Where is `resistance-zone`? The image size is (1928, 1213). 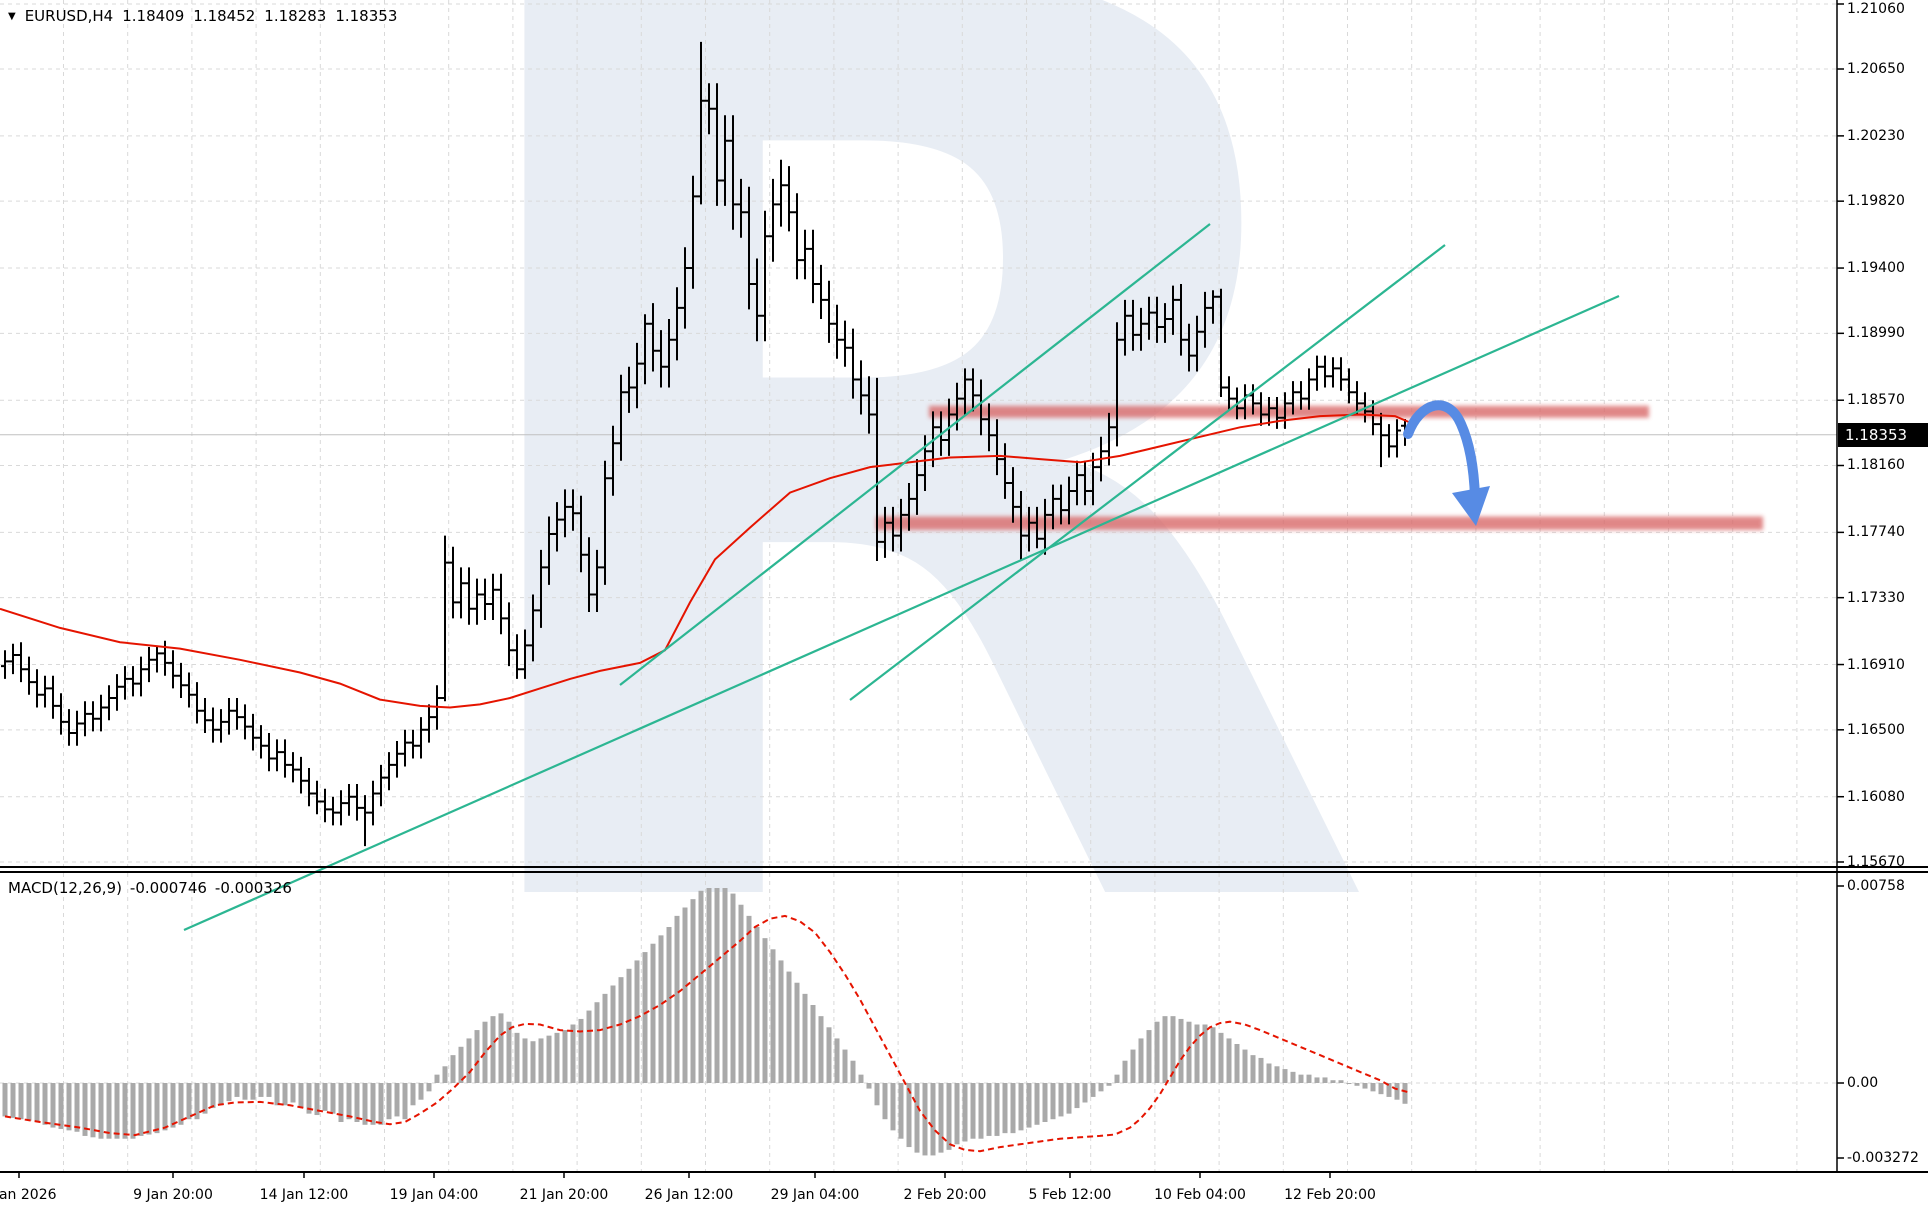 resistance-zone is located at coordinates (1289, 411).